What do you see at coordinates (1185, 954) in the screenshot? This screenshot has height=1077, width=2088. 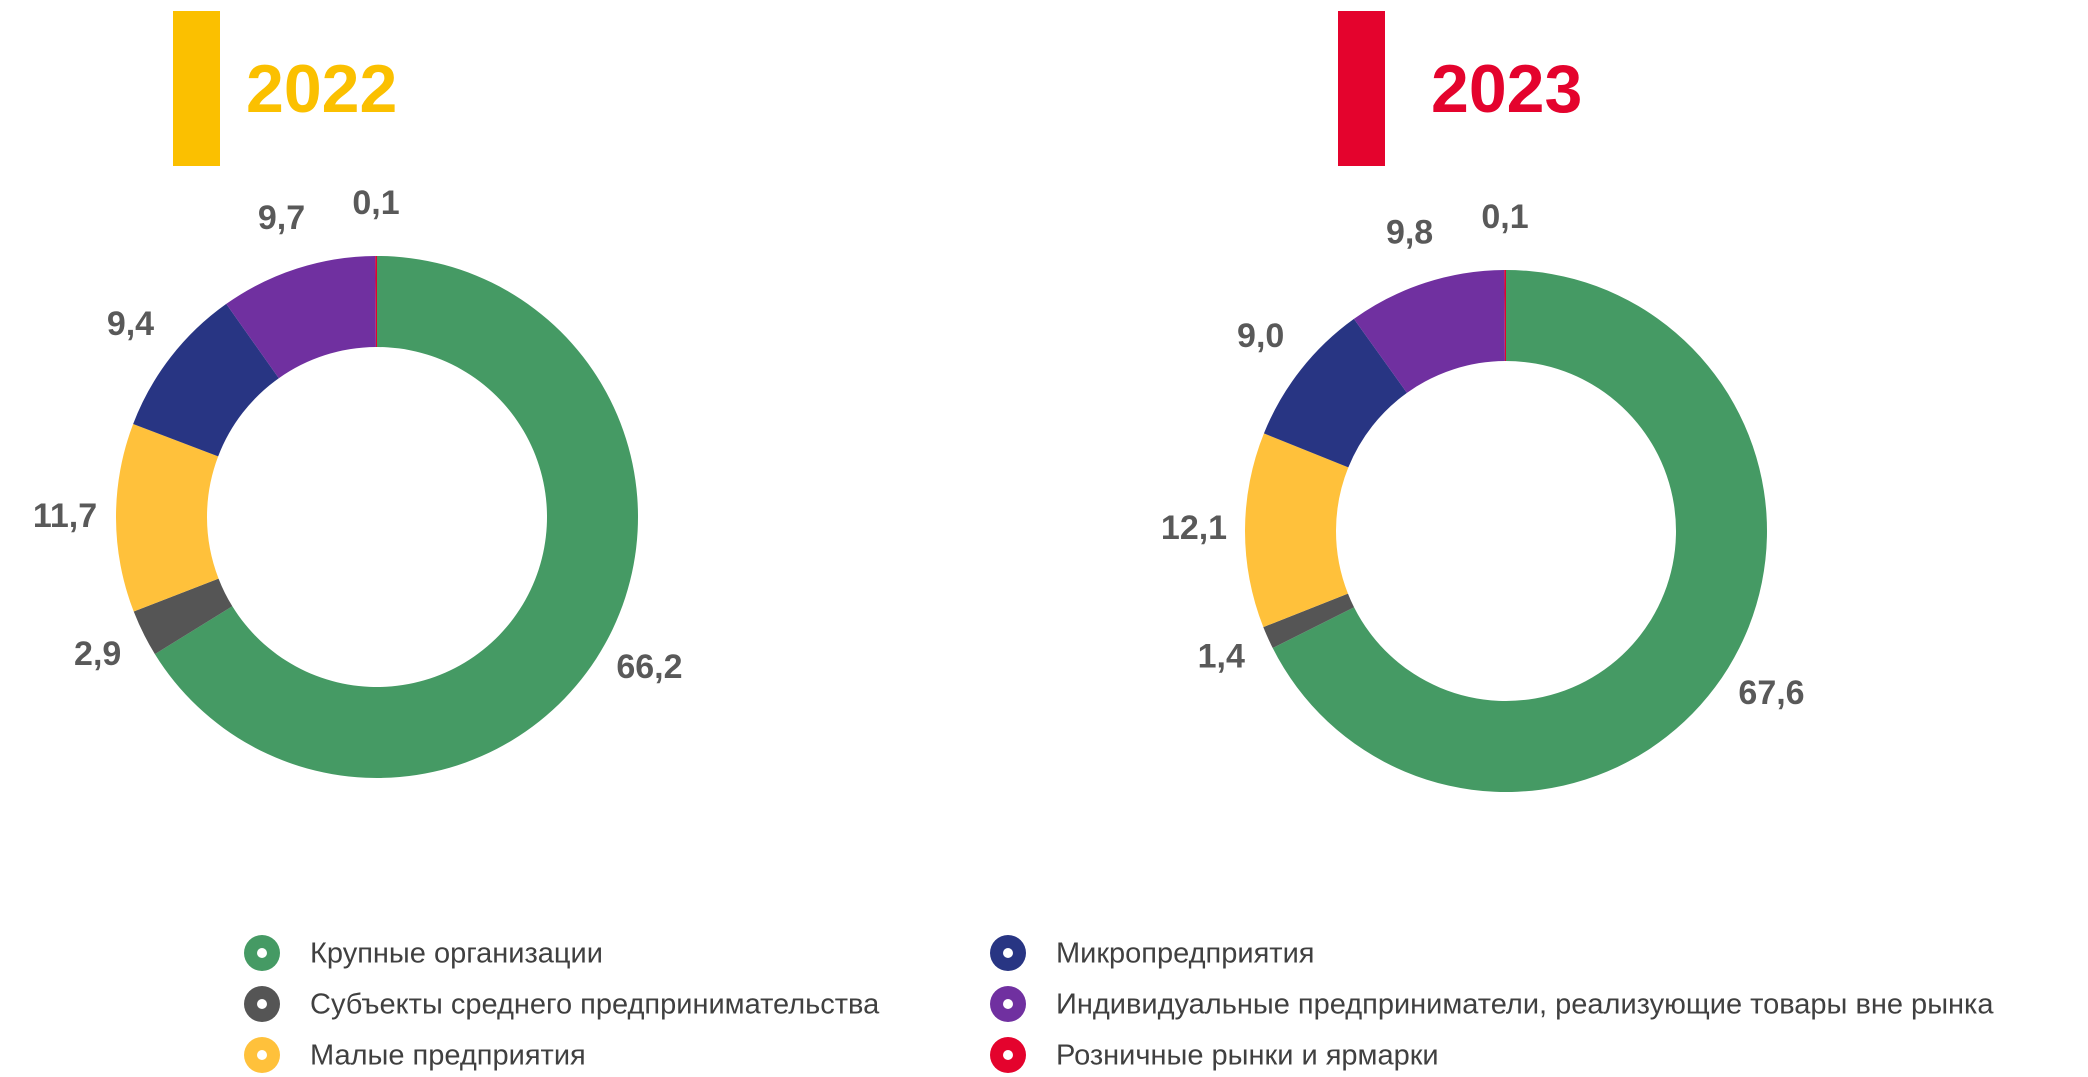 I see `legend-label: Микропредприятия` at bounding box center [1185, 954].